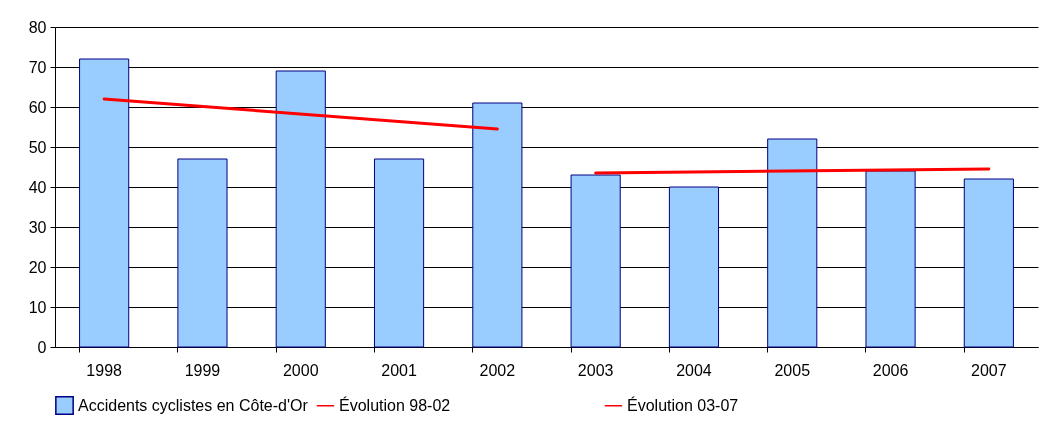 The height and width of the screenshot is (436, 1048). Describe the element at coordinates (399, 370) in the screenshot. I see `x-tick-label: 2001` at that location.